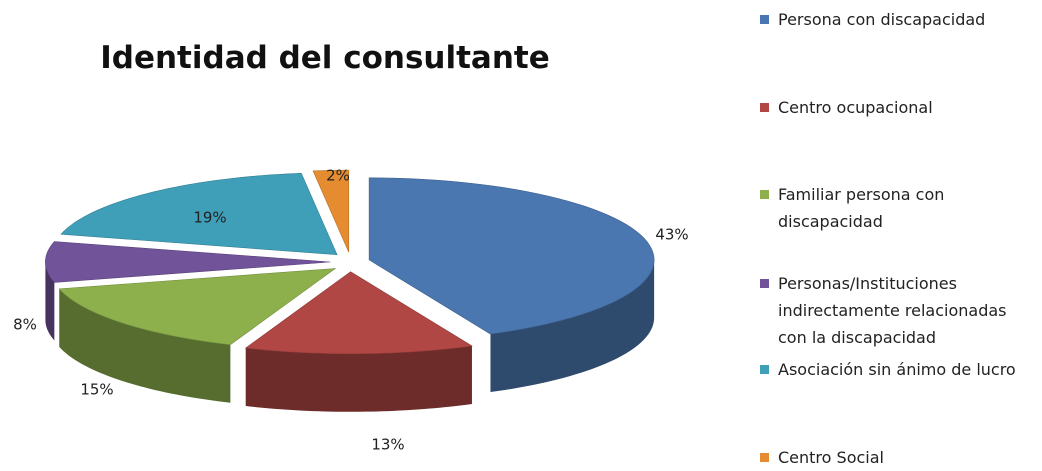 The width and height of the screenshot is (1042, 471). I want to click on data-label: 15%, so click(96, 390).